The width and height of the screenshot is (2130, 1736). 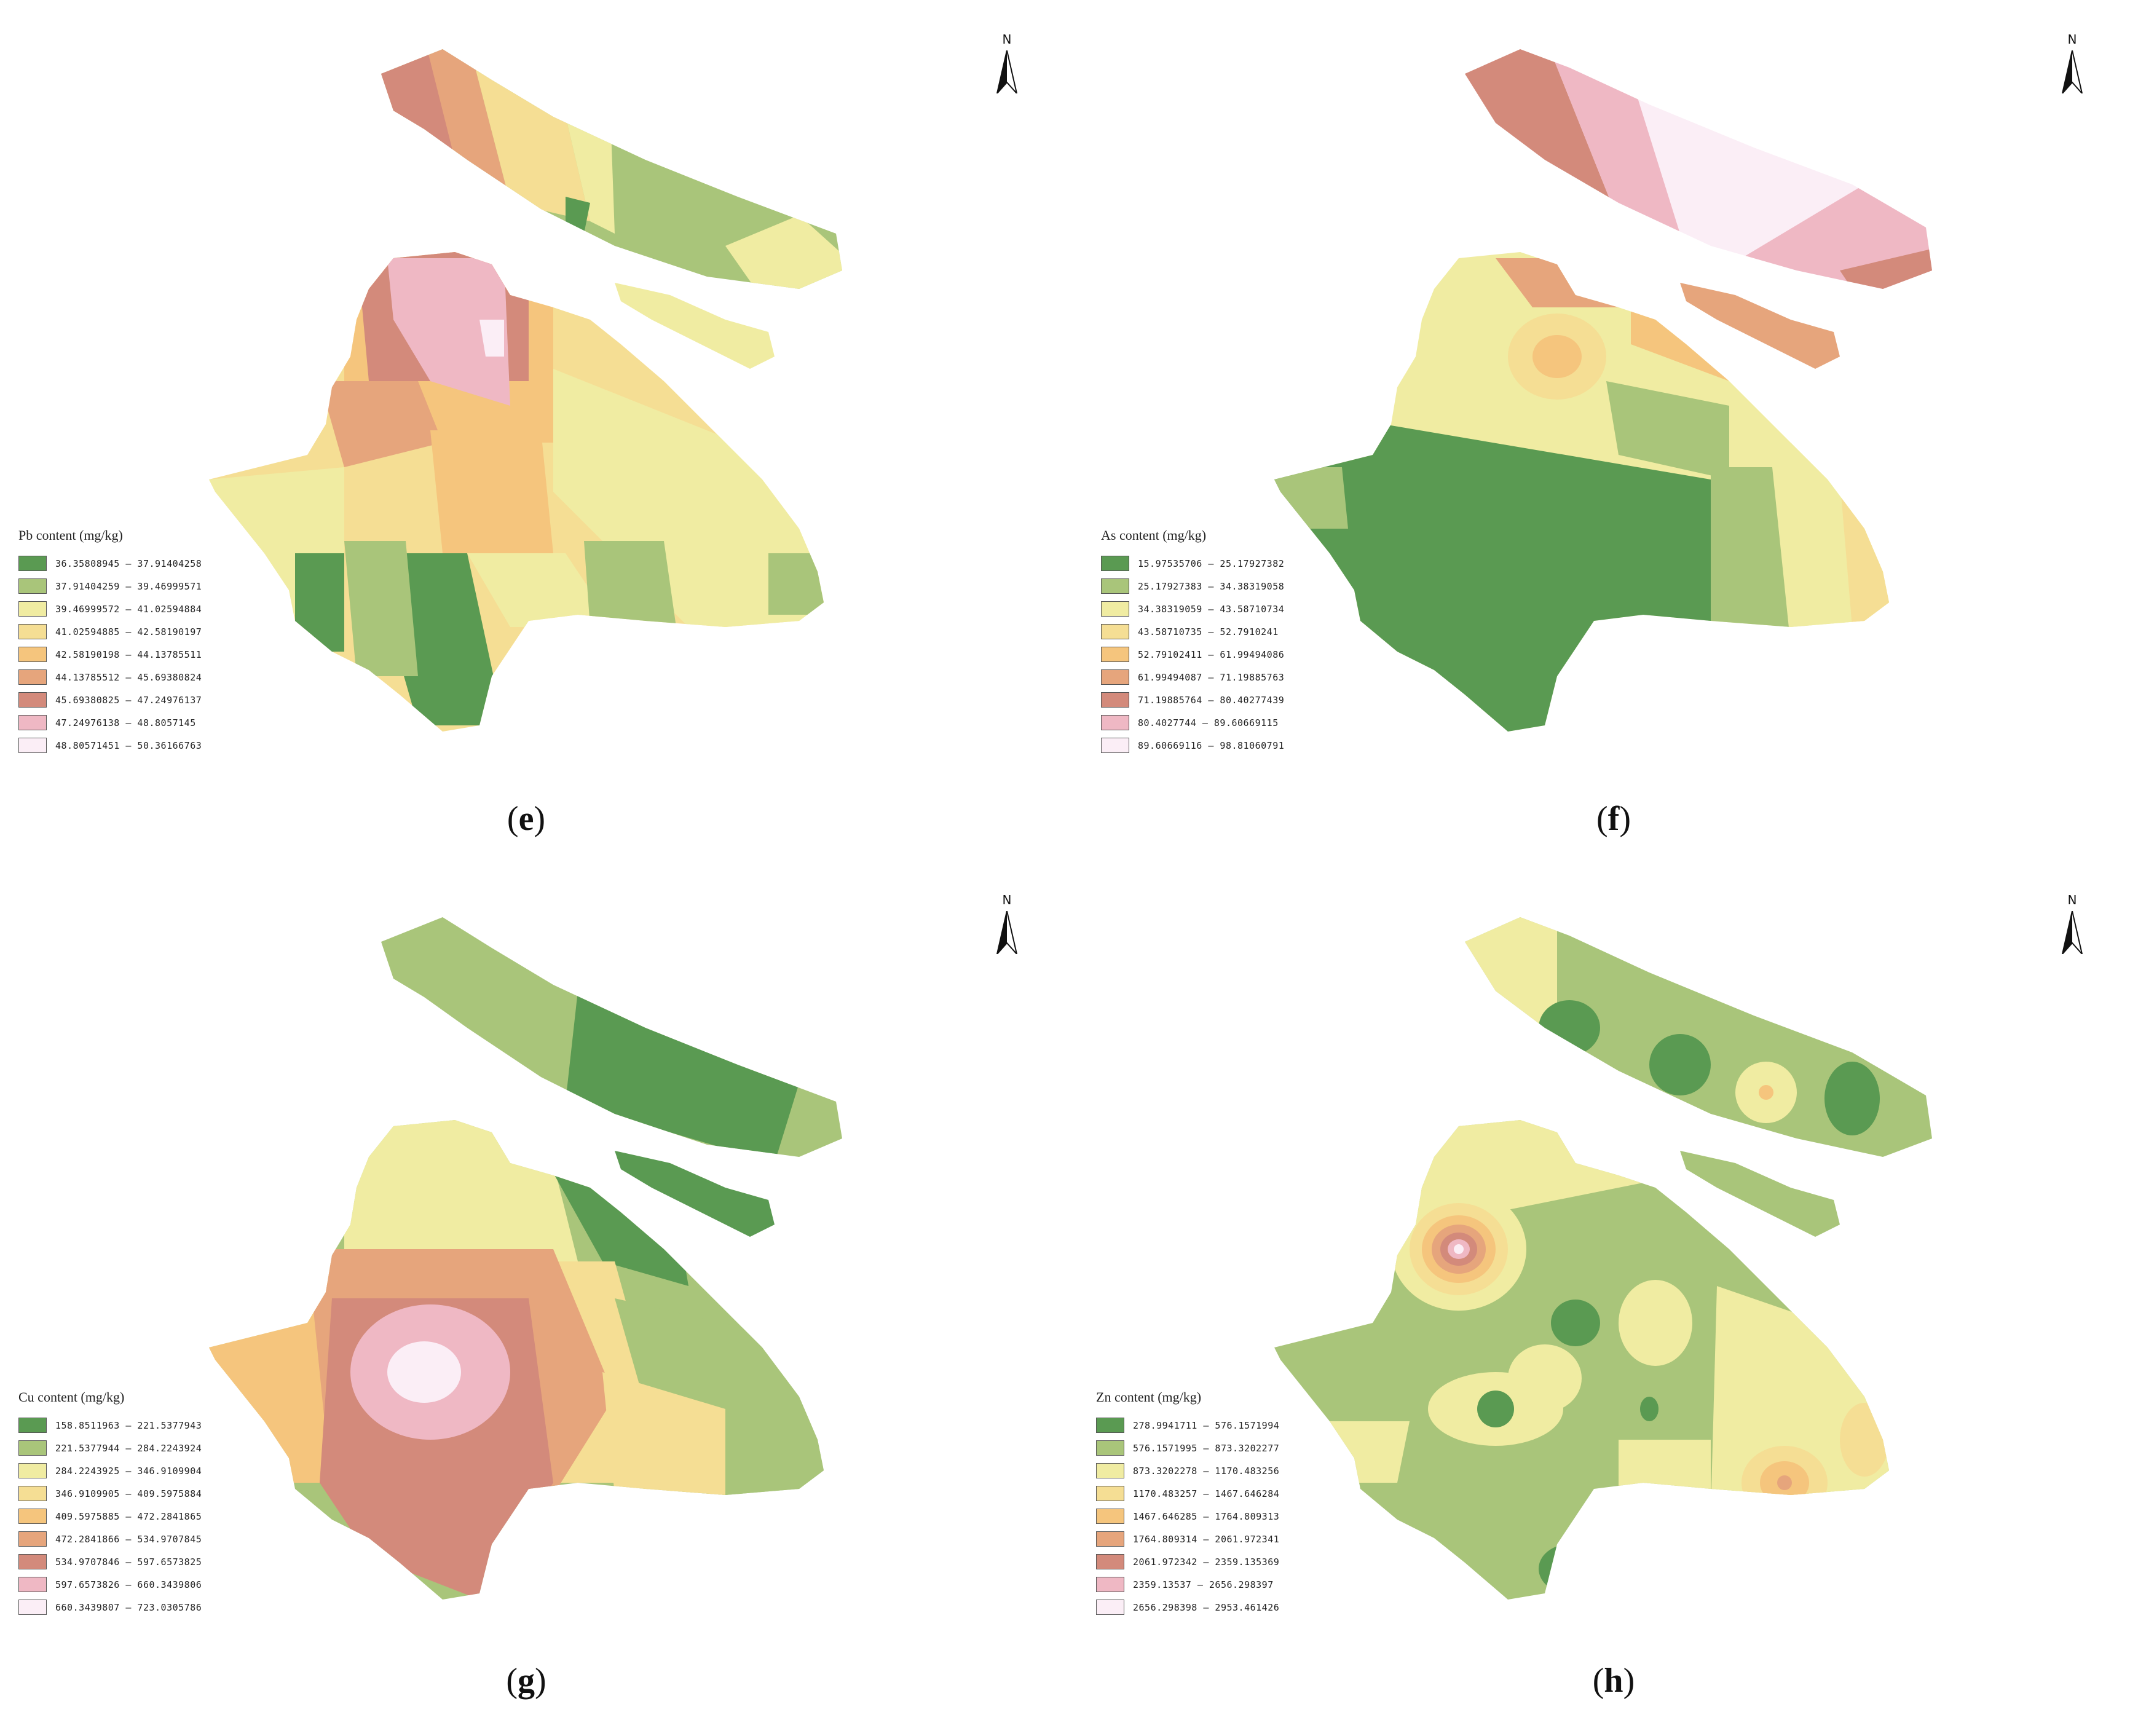 What do you see at coordinates (1211, 586) in the screenshot?
I see `legend-range: 25.17927383 – 34.38319058` at bounding box center [1211, 586].